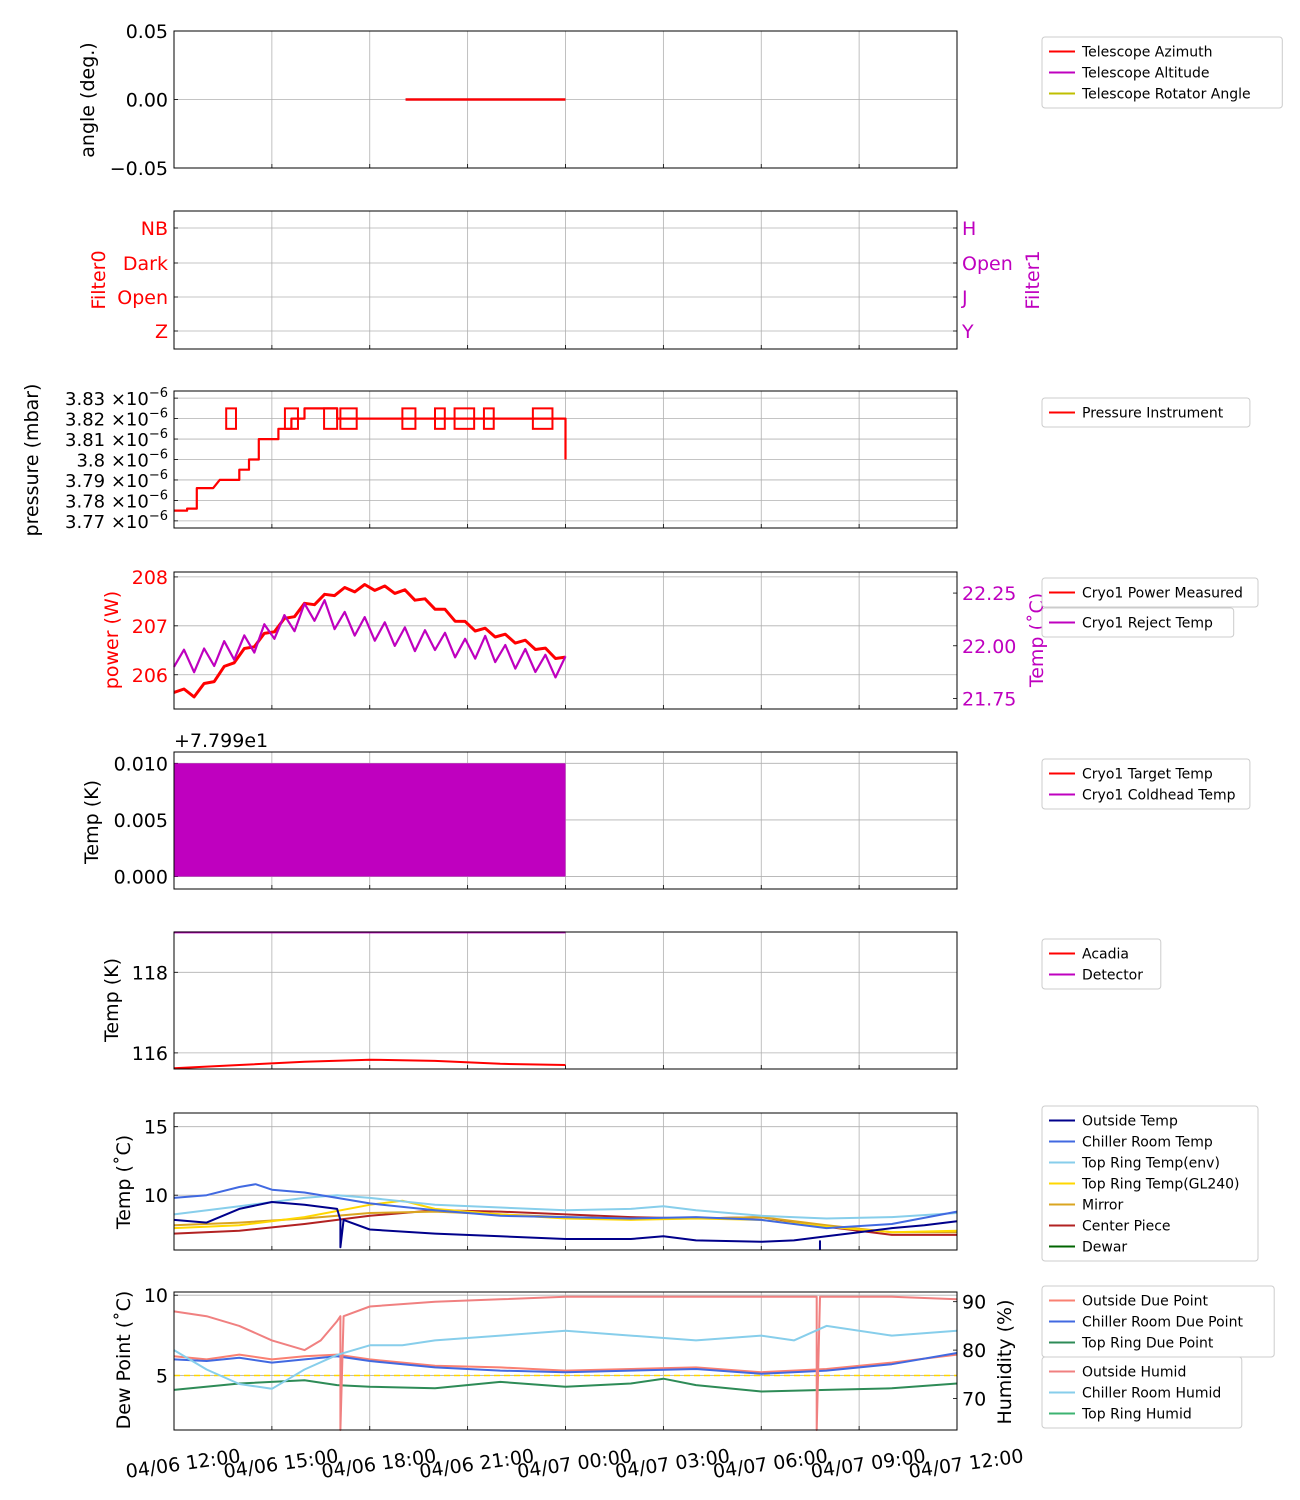 This screenshot has height=1500, width=1300. Describe the element at coordinates (974, 1400) in the screenshot. I see `y-tick-label-right: 70` at that location.